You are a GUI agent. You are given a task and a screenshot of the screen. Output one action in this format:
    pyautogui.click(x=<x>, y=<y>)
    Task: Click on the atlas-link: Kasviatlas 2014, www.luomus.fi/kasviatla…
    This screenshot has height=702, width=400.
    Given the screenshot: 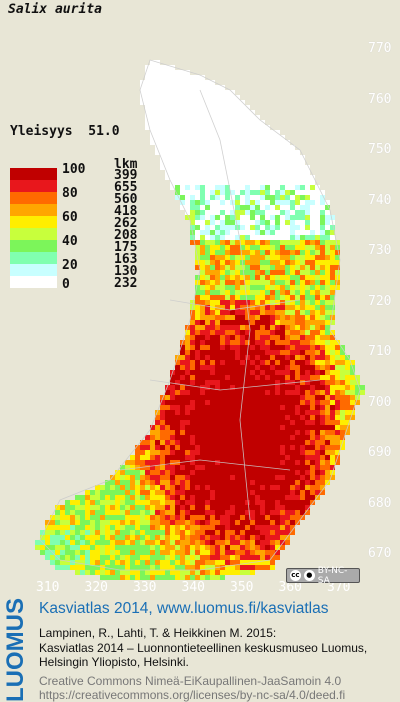 What is the action you would take?
    pyautogui.click(x=184, y=608)
    